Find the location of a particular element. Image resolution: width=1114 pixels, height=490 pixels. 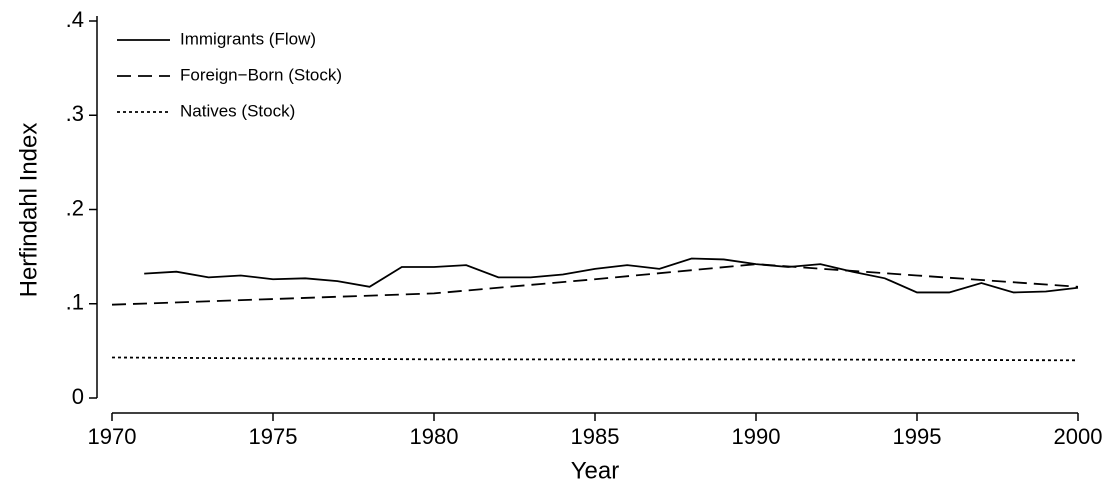

legend-label: Natives (Stock) is located at coordinates (237, 110).